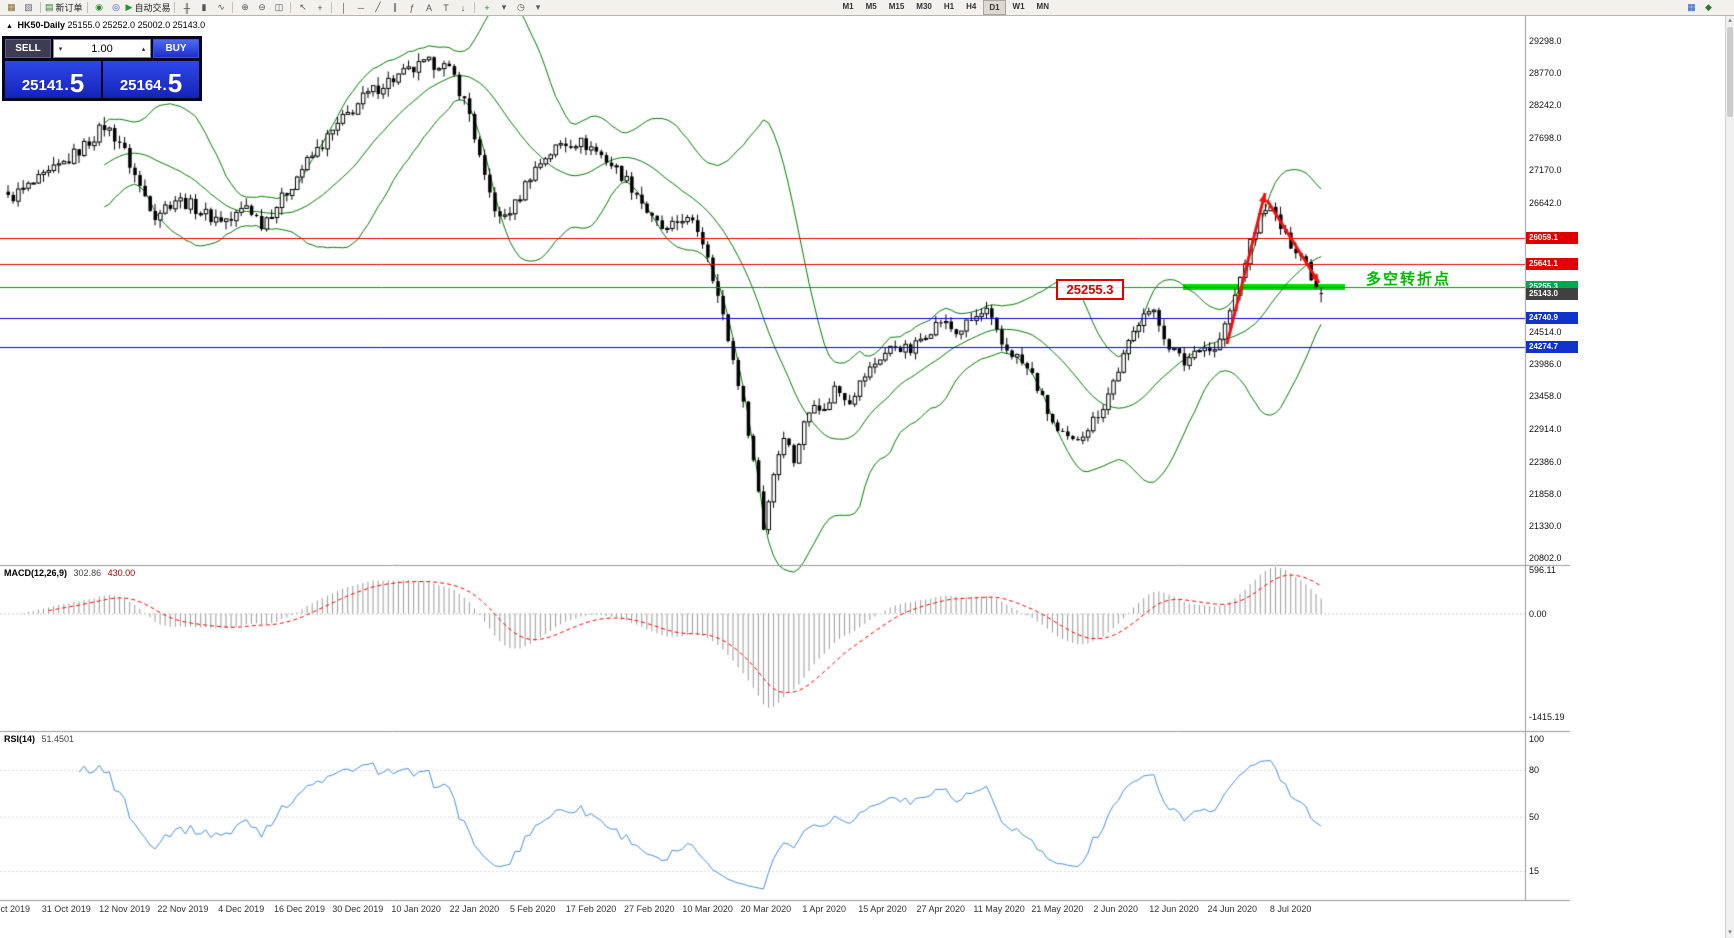  Describe the element at coordinates (848, 6) in the screenshot. I see `timeframe-button-m1: M1` at that location.